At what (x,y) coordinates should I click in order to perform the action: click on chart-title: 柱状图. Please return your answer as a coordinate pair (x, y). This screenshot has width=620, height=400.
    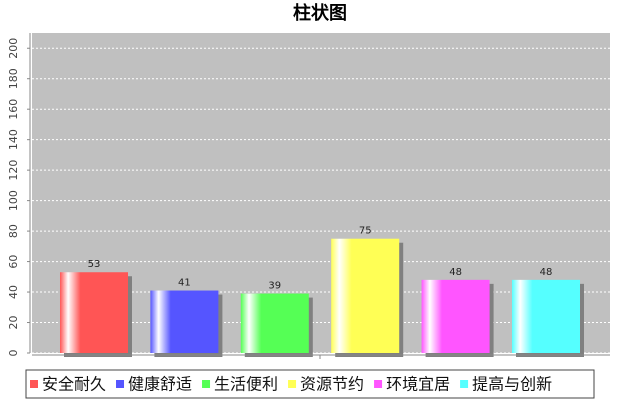
    Looking at the image, I should click on (320, 13).